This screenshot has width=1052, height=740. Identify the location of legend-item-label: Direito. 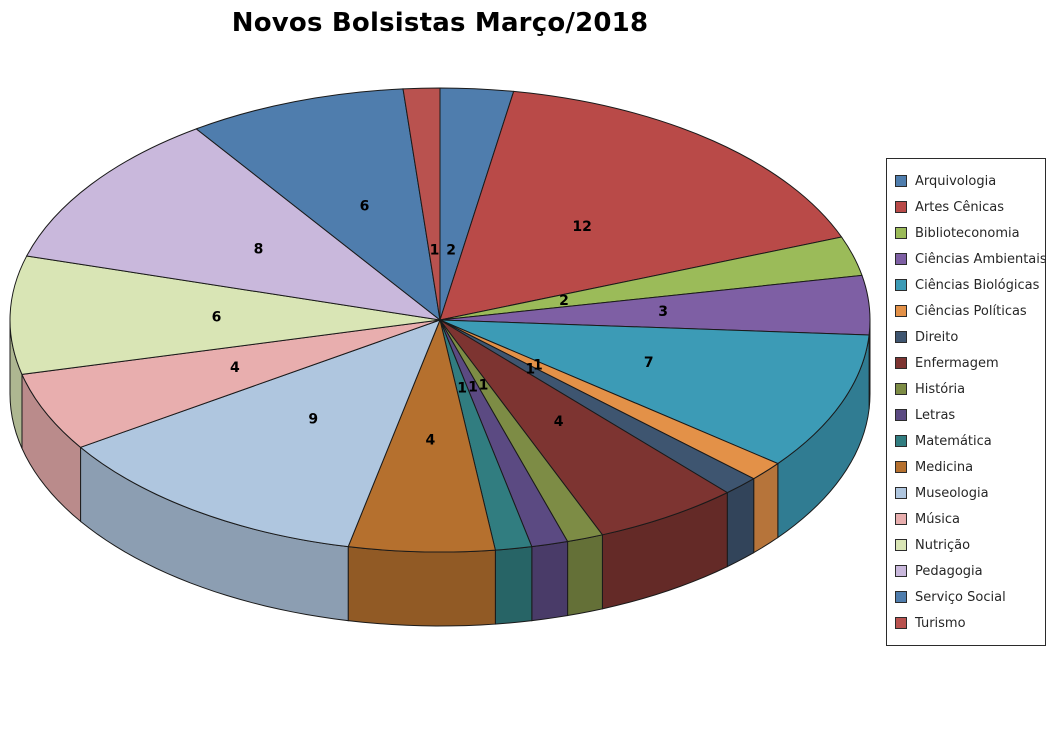
(937, 337).